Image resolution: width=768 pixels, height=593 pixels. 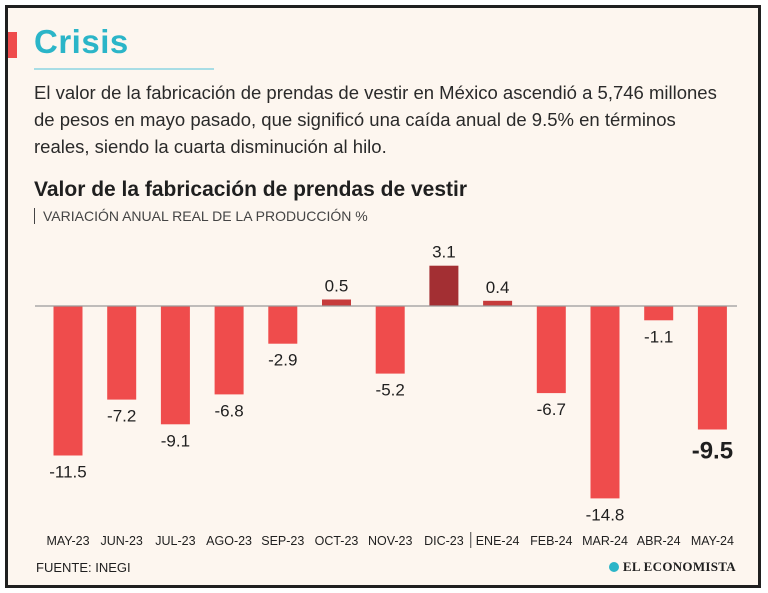 I want to click on x-tick-label: FEB-24, so click(x=551, y=541).